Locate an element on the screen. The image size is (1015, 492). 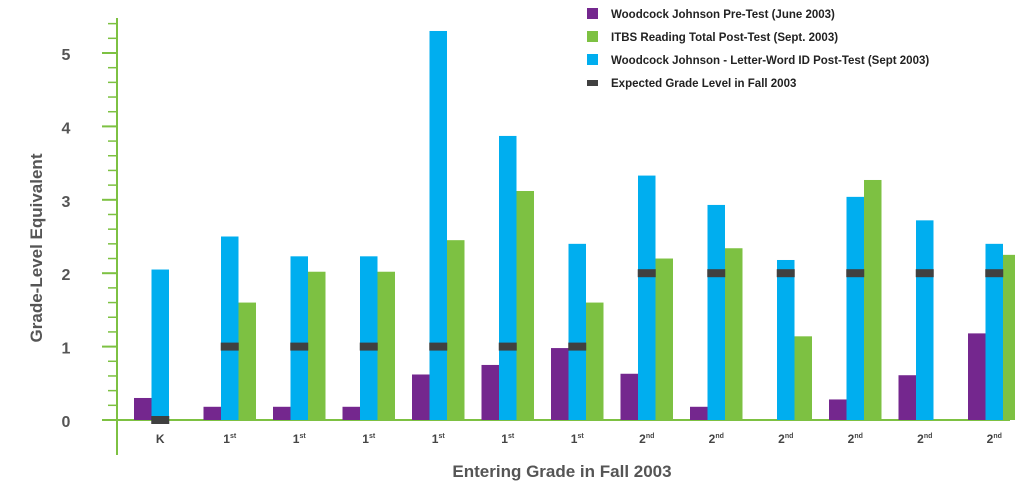
x-category-labels: K 1st 1st 1st 1st 1st 1st 2nd 2nd 2nd 2nd 2nd 2nd is located at coordinates (579, 439).